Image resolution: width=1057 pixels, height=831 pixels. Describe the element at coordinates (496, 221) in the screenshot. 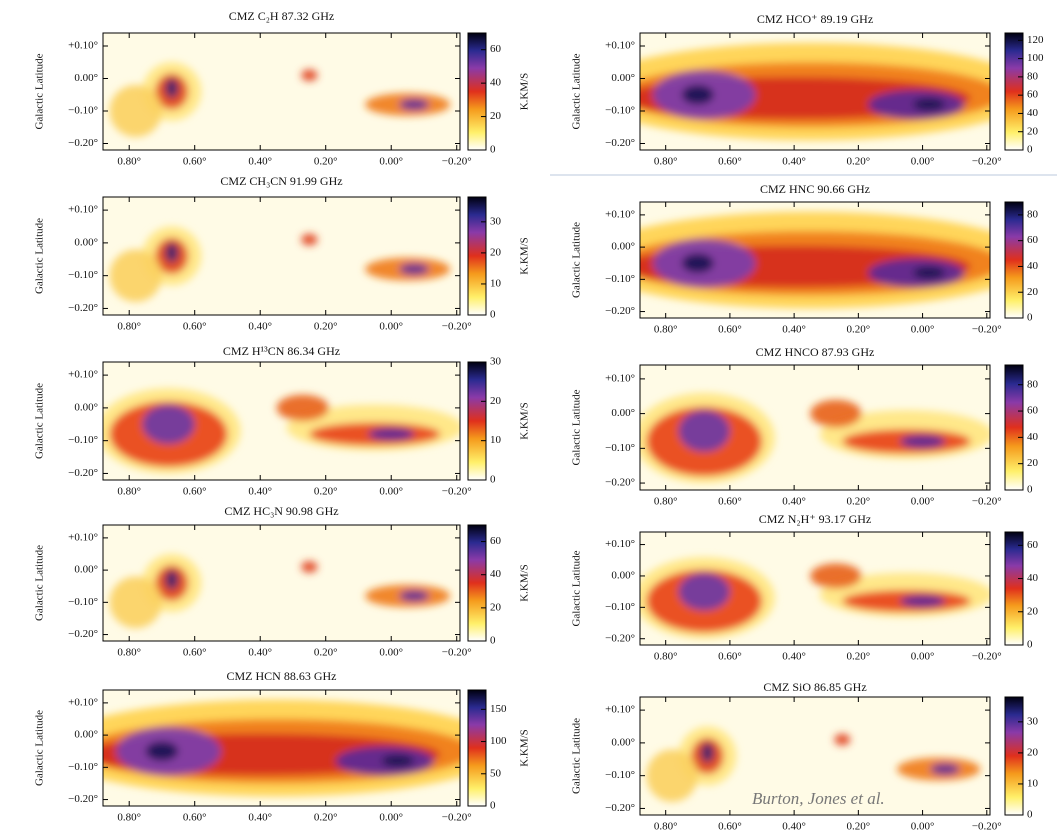

I see `colorbar-tick-label: 30` at that location.